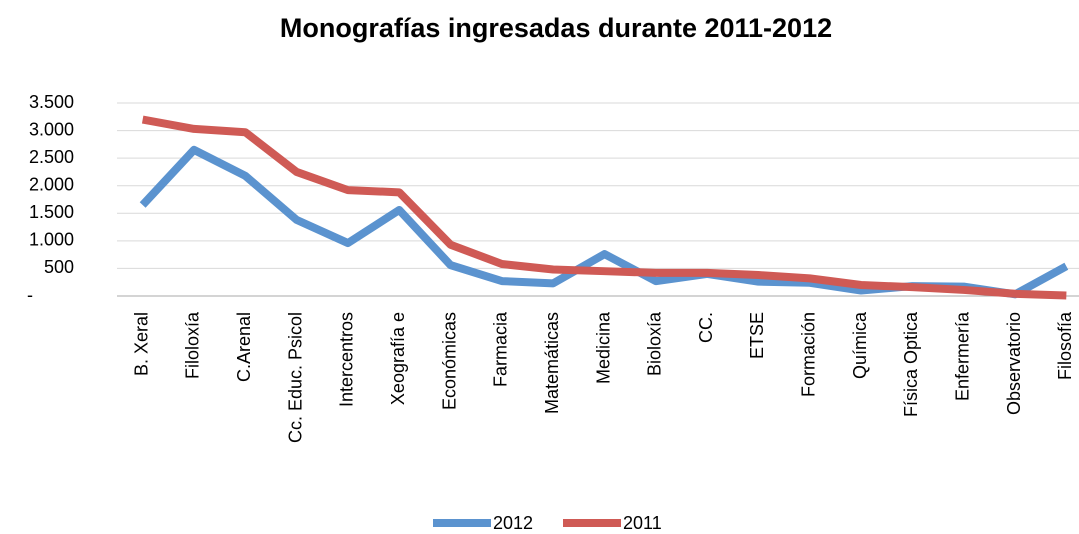 The width and height of the screenshot is (1079, 534). I want to click on x-tick-label: CC., so click(706, 327).